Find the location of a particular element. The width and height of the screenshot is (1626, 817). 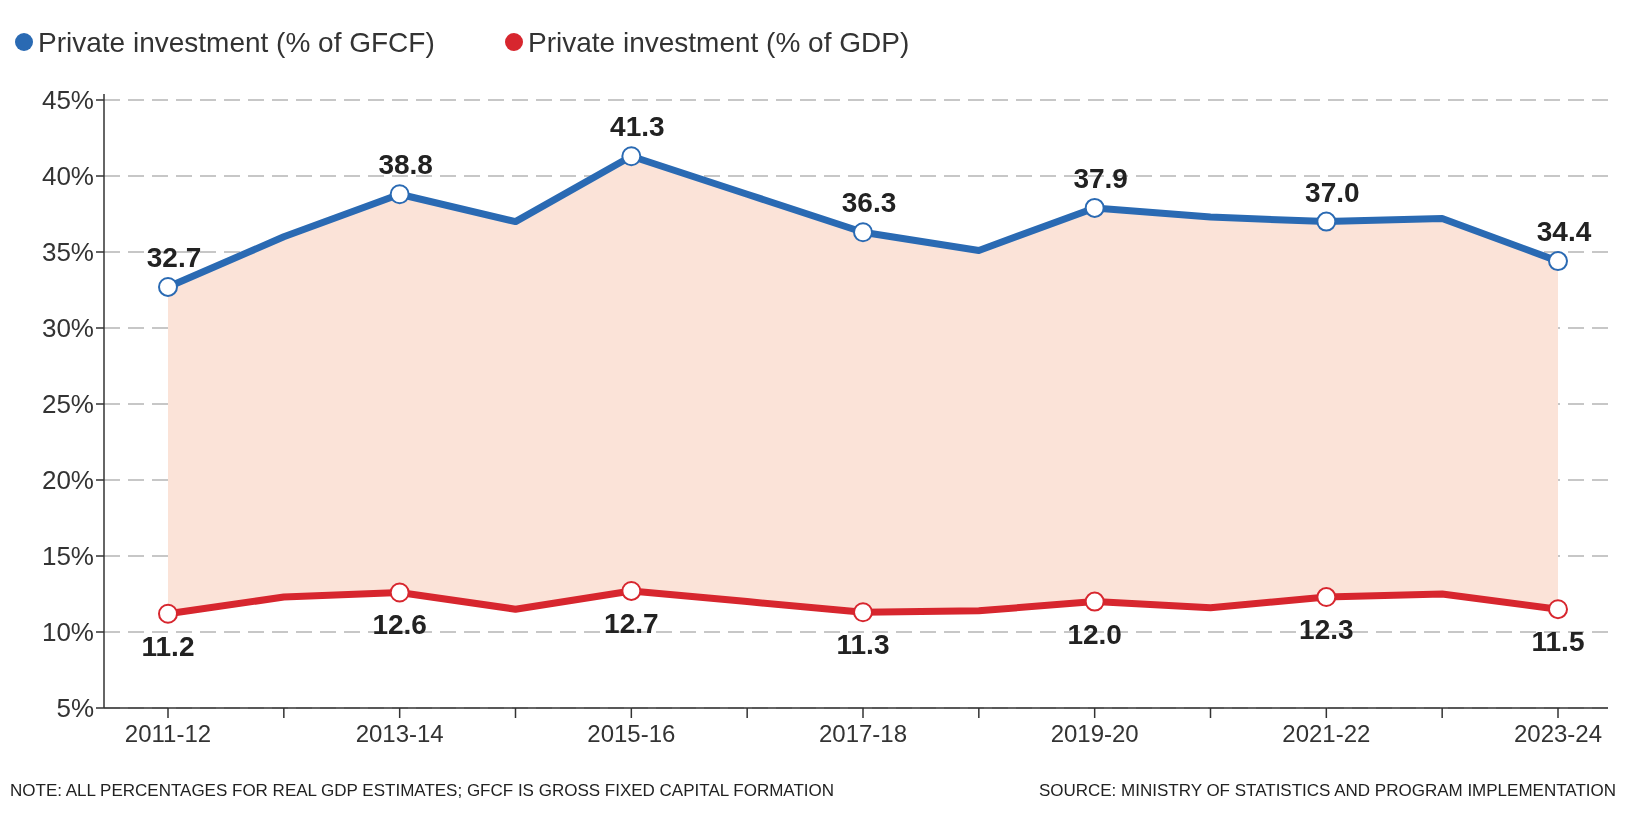

x-tick-label: 2015-16 is located at coordinates (631, 733).